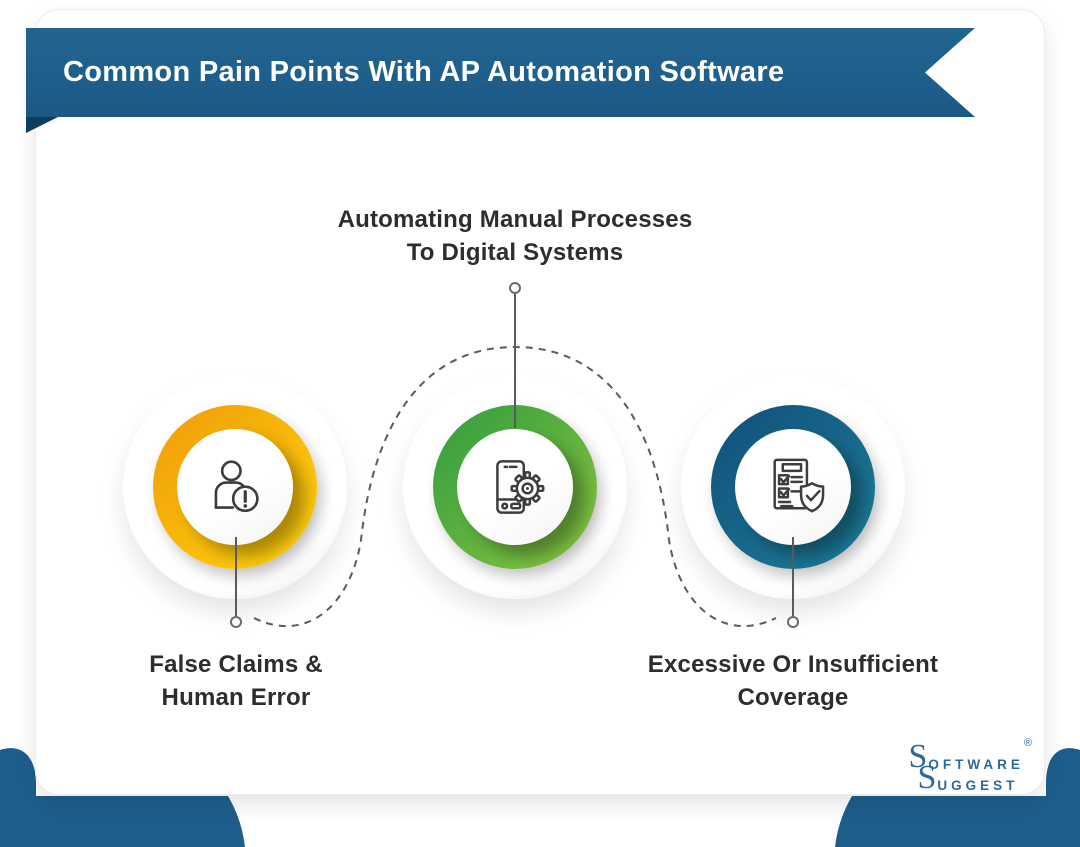  I want to click on bottom-left-blob, so click(122, 797).